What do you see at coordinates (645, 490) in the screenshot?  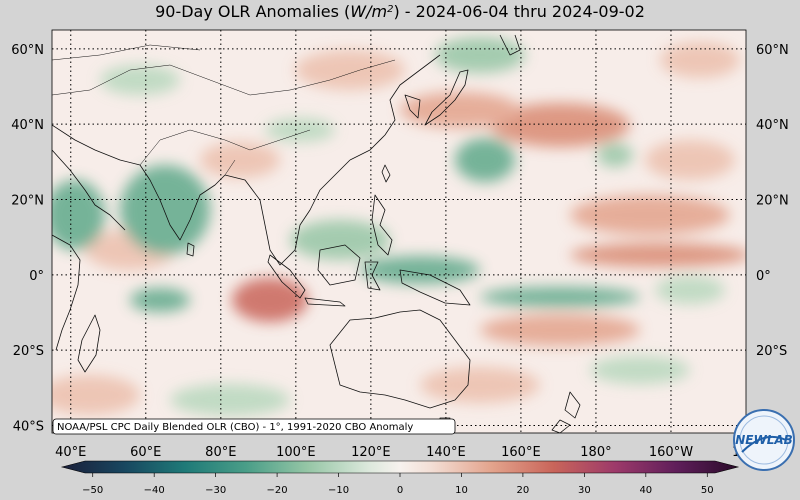 I see `colorbar-tick-label: 40` at bounding box center [645, 490].